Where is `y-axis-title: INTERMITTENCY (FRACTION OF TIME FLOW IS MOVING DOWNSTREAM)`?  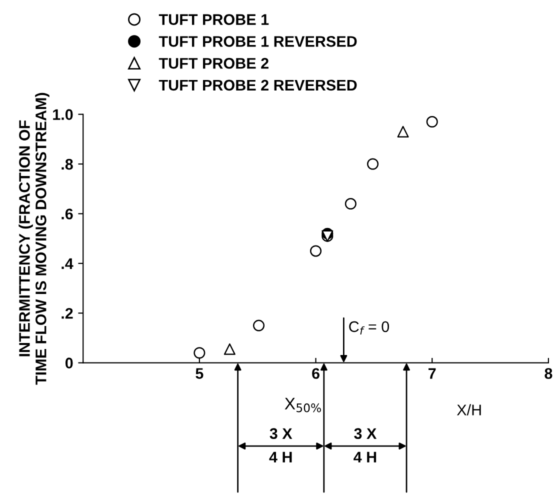 y-axis-title: INTERMITTENCY (FRACTION OF TIME FLOW IS MOVING DOWNSTREAM) is located at coordinates (34, 238).